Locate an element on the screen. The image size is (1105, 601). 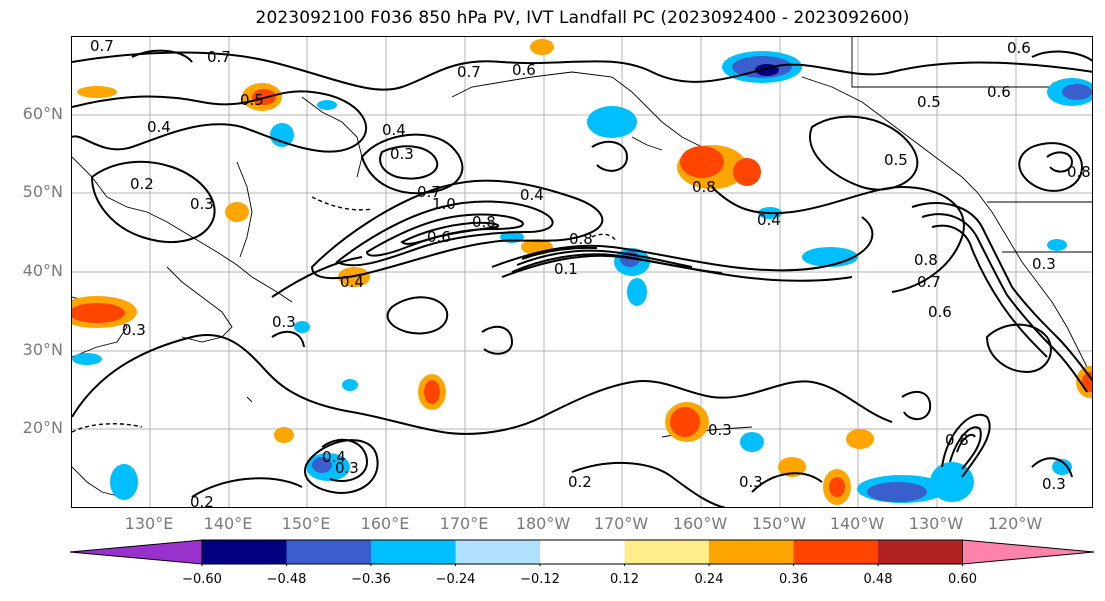
colorbar is located at coordinates (582, 552).